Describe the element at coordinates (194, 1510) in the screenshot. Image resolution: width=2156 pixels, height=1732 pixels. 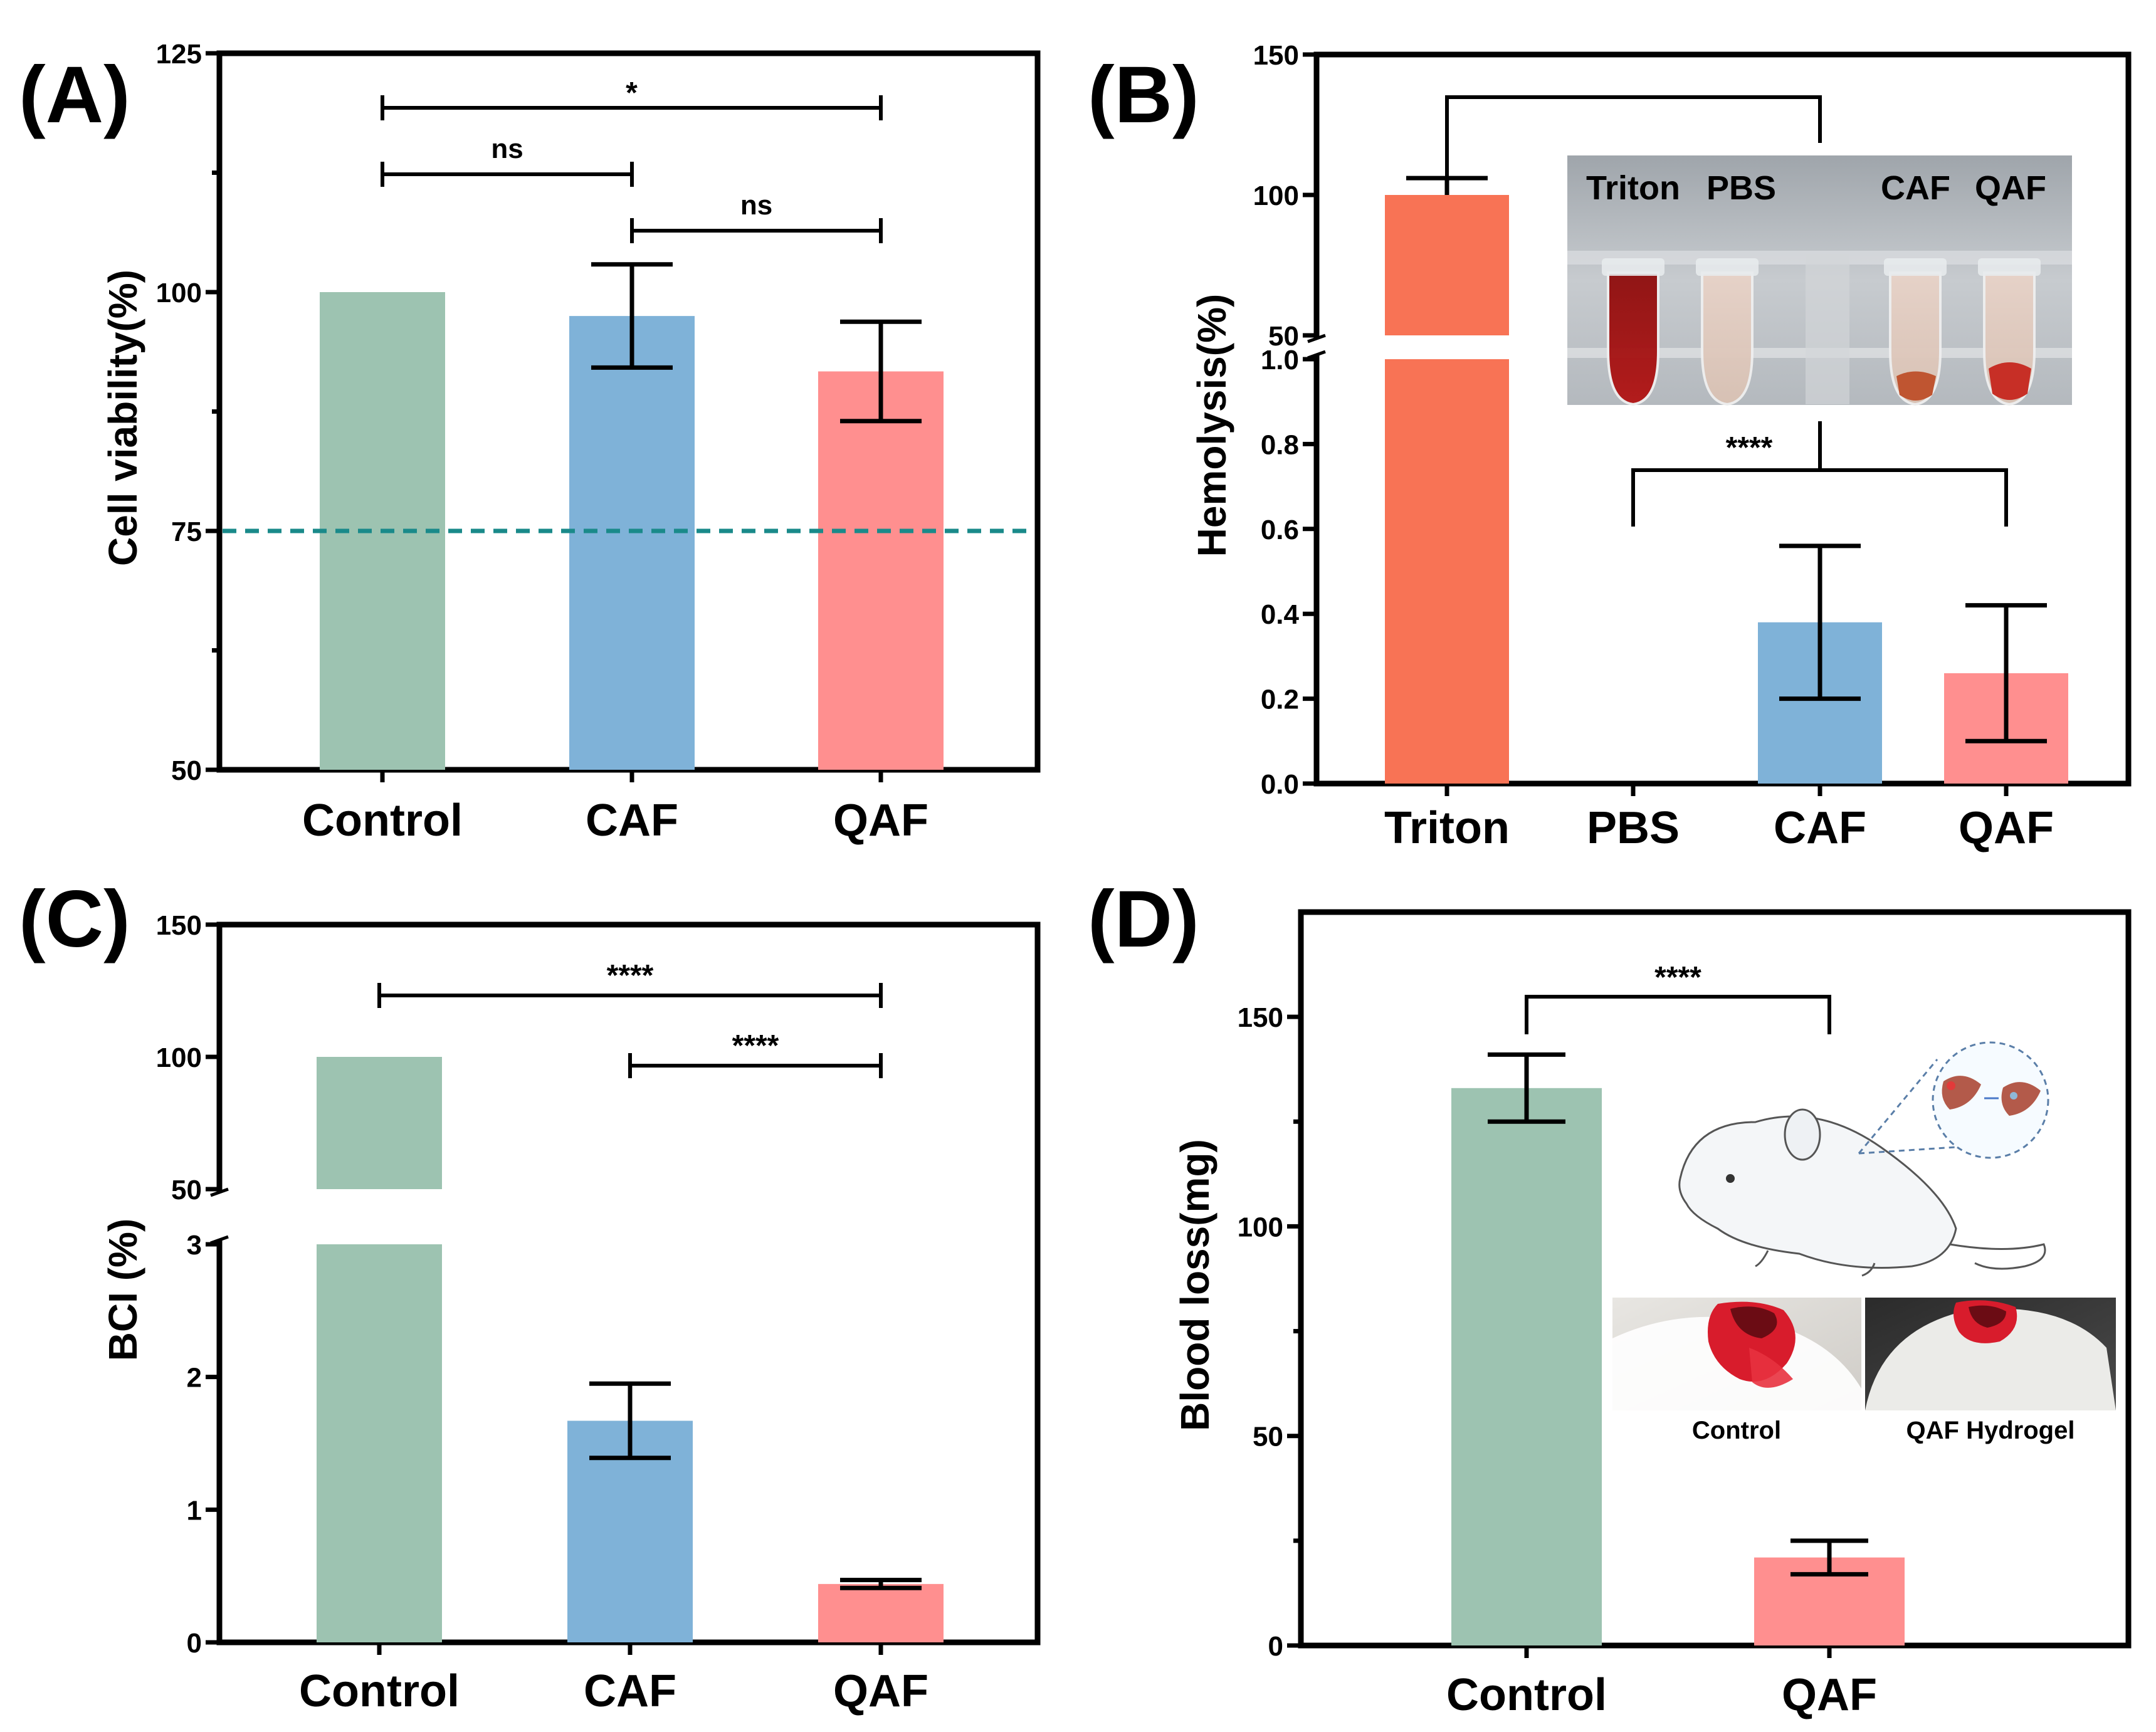
I see `y-tick-c-1: 1` at that location.